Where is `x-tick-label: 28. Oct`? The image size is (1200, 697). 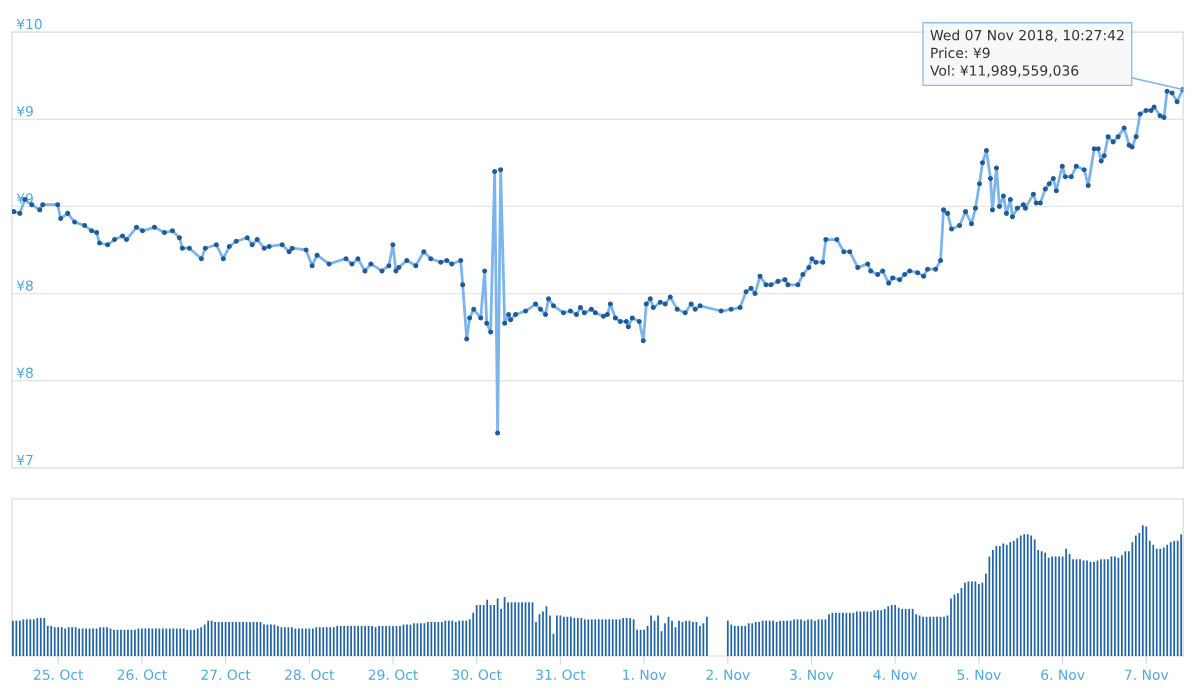
x-tick-label: 28. Oct is located at coordinates (310, 674).